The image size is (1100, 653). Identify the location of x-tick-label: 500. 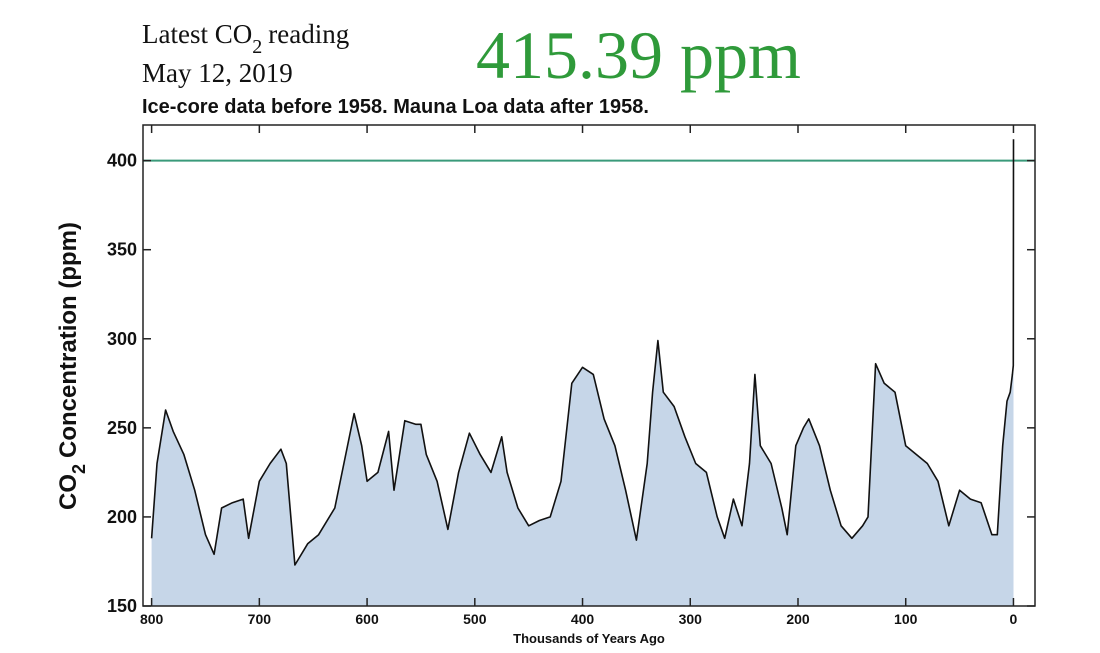
(475, 619).